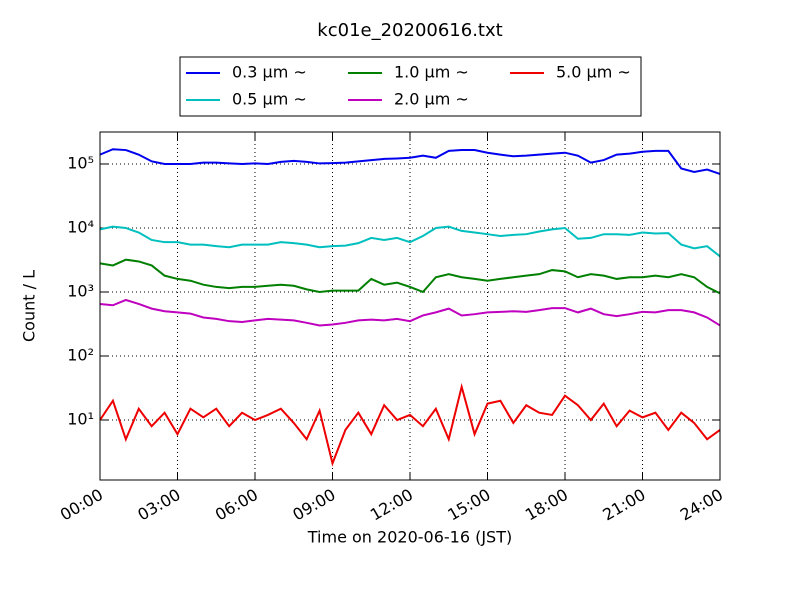 This screenshot has width=800, height=600. What do you see at coordinates (431, 99) in the screenshot?
I see `legend-label: 2.0 μm ~` at bounding box center [431, 99].